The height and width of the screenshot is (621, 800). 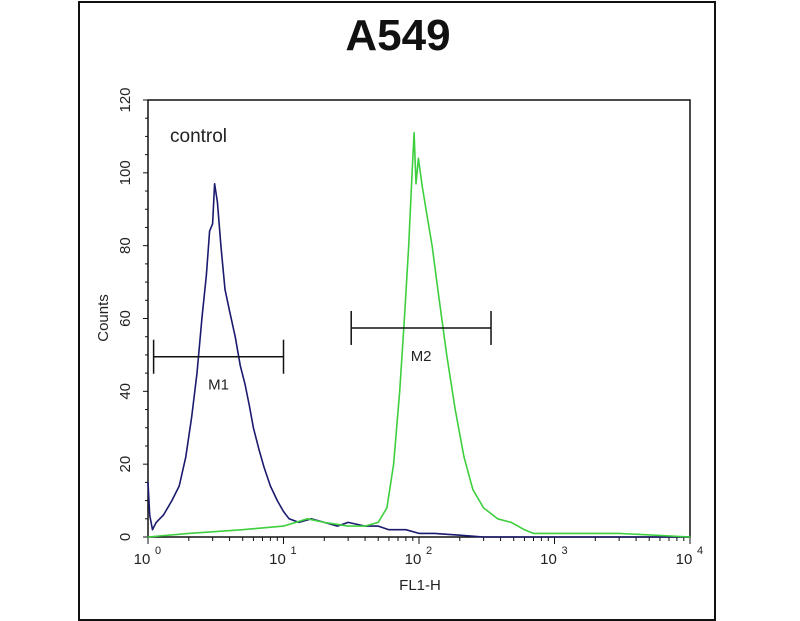 I want to click on marker-label: M1, so click(x=218, y=385).